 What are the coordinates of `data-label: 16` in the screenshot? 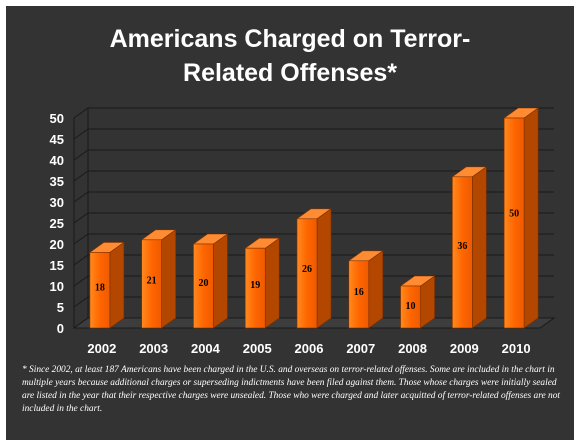 It's located at (359, 292).